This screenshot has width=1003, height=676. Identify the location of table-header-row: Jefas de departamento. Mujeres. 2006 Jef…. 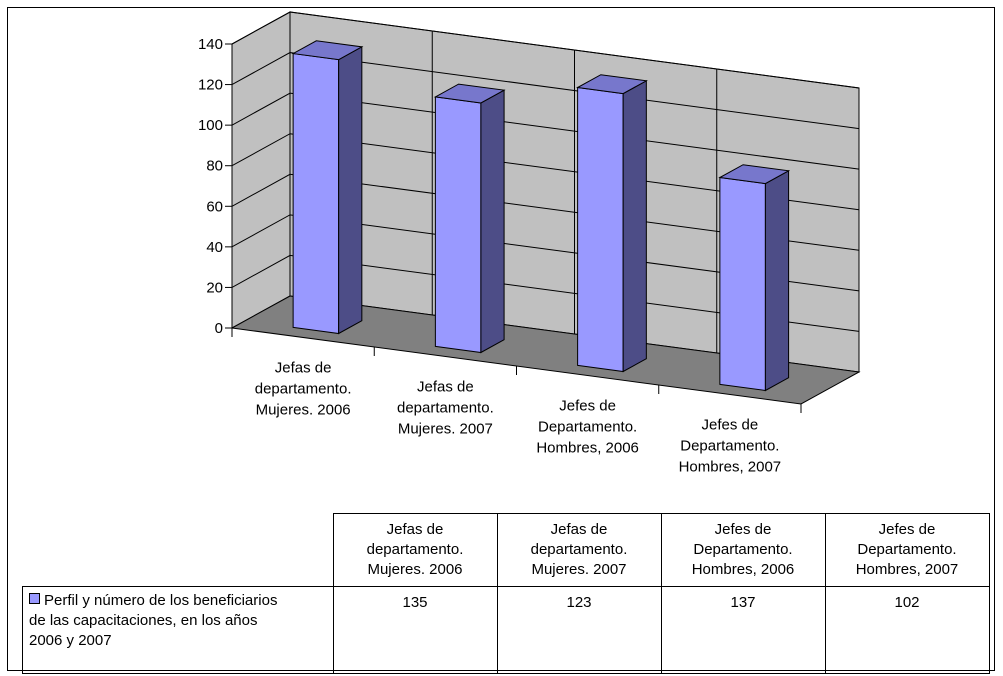
(506, 550).